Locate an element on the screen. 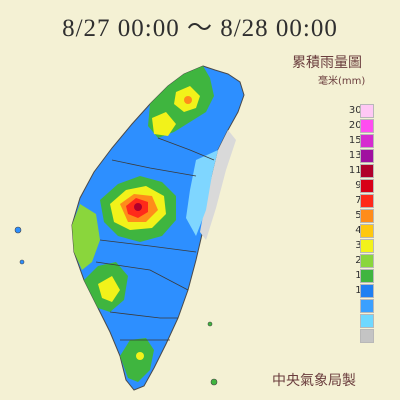 Image resolution: width=400 pixels, height=400 pixels. rainfall-legend: 300 200 150 130 110 9070504030201510621 is located at coordinates (364, 224).